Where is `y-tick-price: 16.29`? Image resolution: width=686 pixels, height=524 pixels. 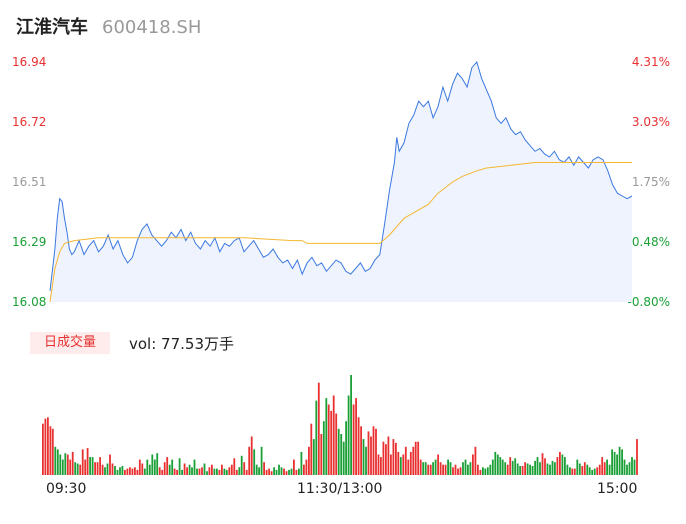 y-tick-price: 16.29 is located at coordinates (29, 242).